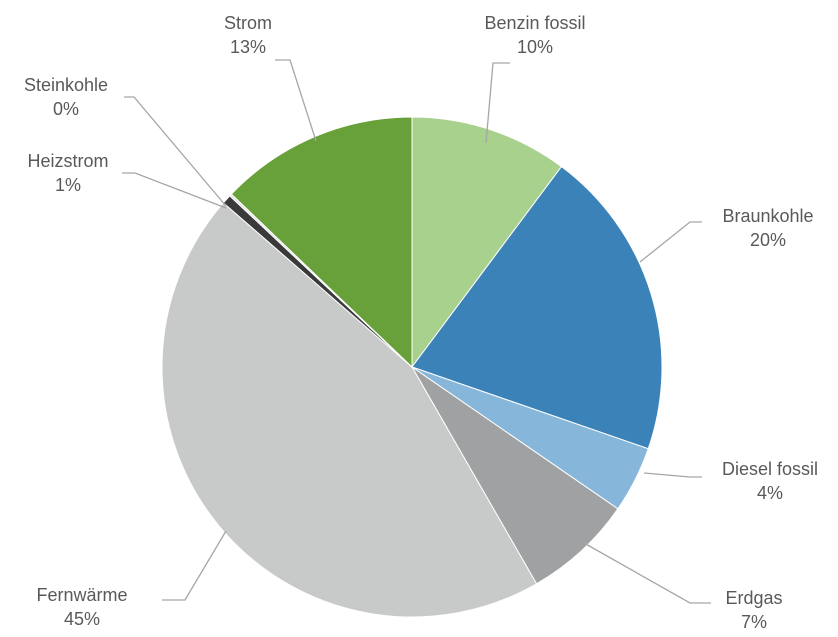  Describe the element at coordinates (296, 100) in the screenshot. I see `leader-line-strom` at that location.